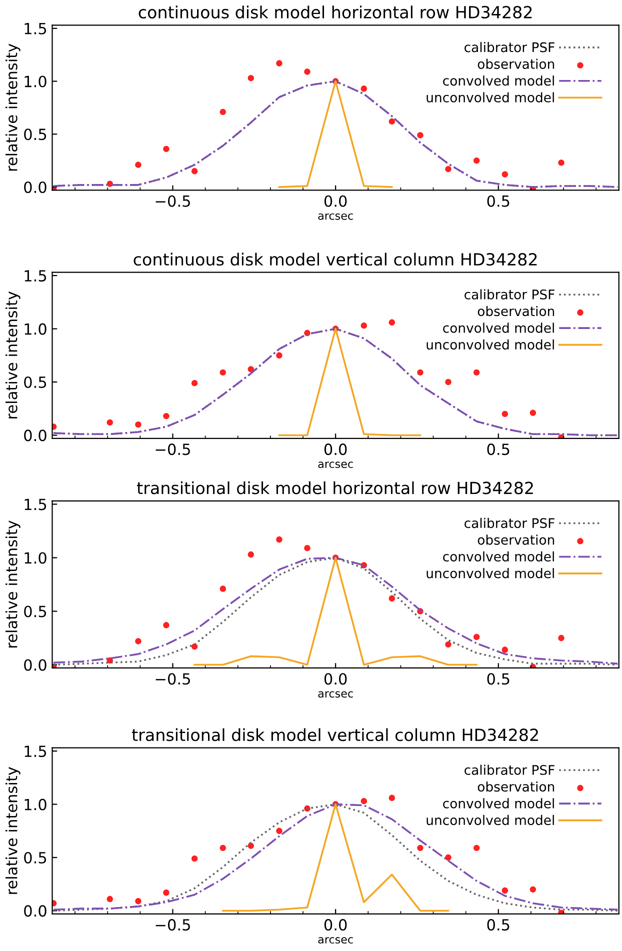 Image resolution: width=622 pixels, height=951 pixels. I want to click on chart-title: transitional disk model horizontal row HD34282, so click(335, 487).